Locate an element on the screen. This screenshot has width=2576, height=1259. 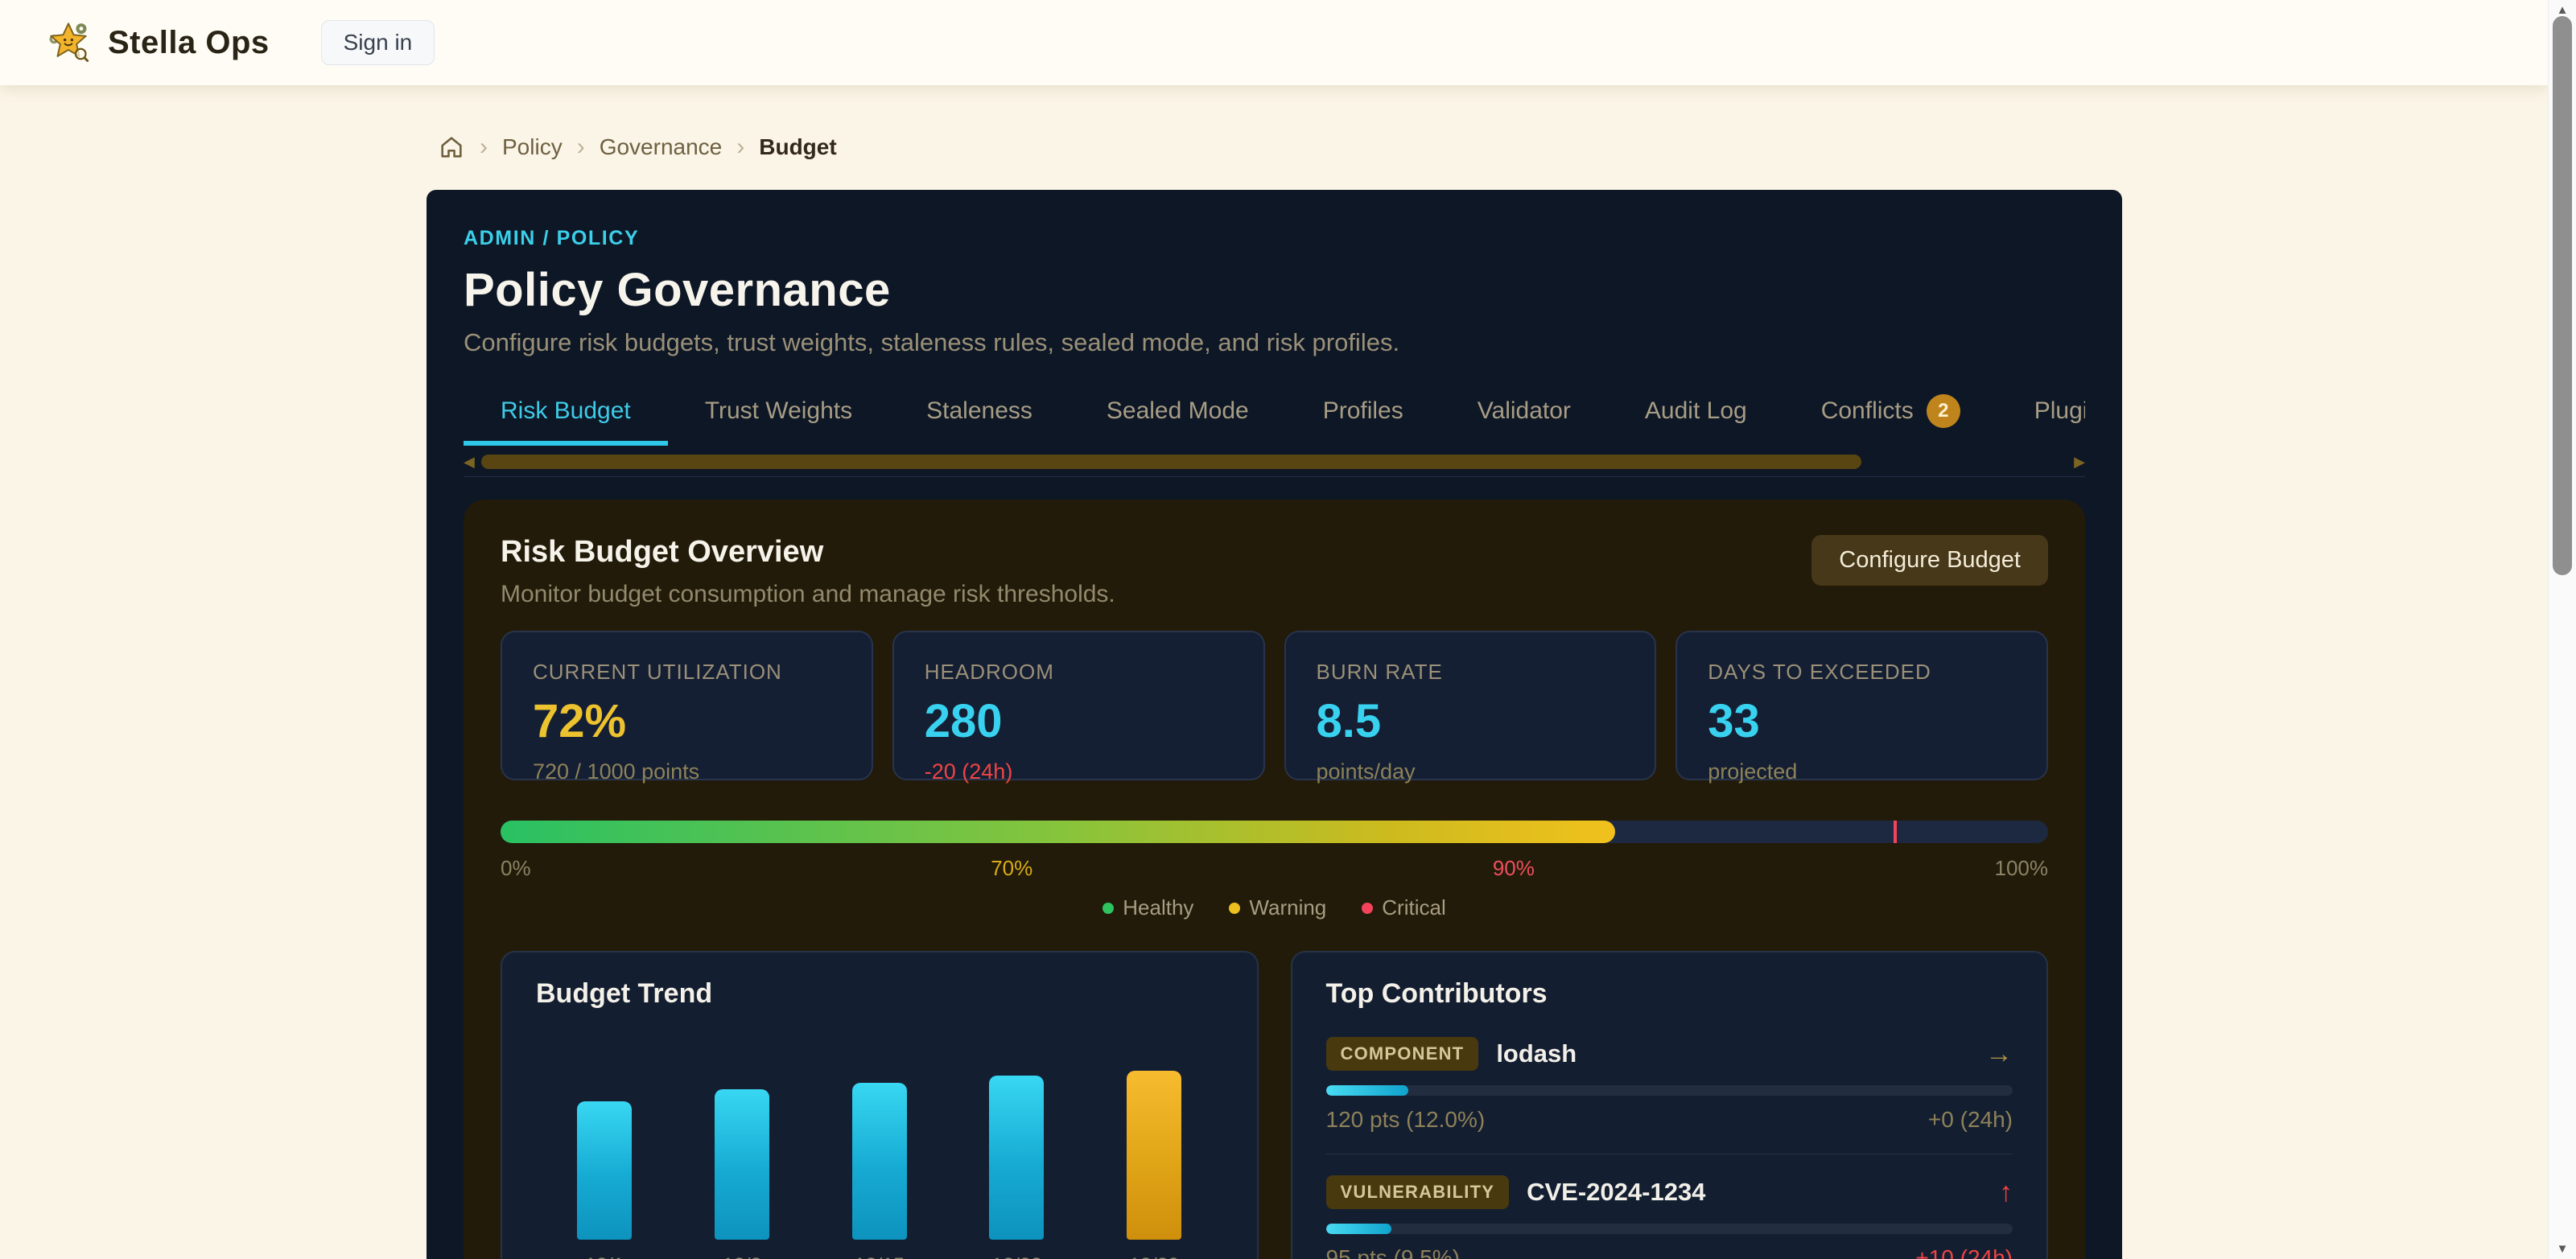
contributor-points: 95 pts (9.5%) is located at coordinates (1393, 1252).